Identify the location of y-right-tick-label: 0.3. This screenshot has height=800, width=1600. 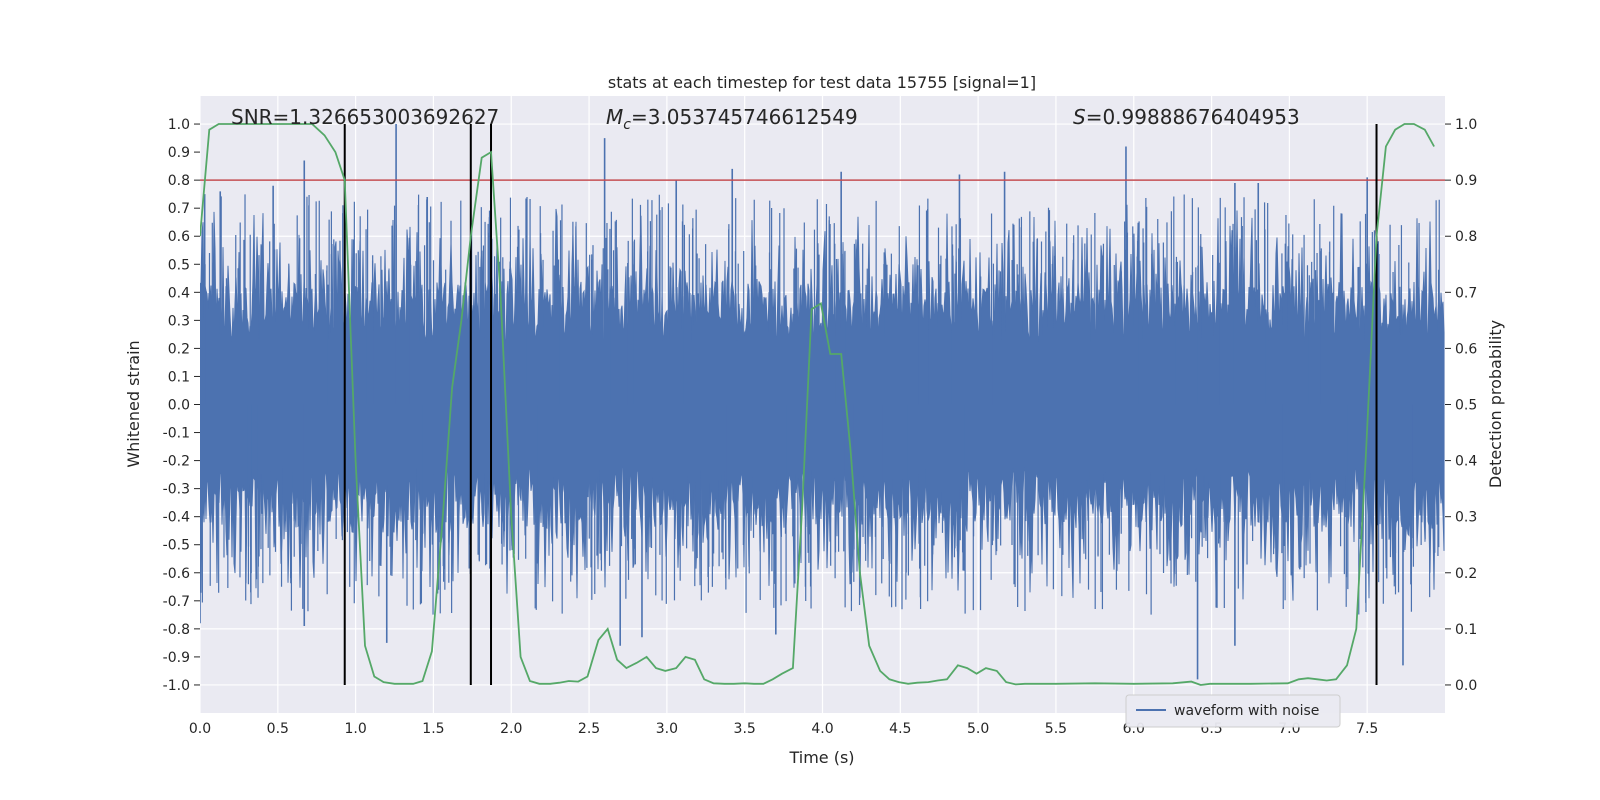
(1466, 518).